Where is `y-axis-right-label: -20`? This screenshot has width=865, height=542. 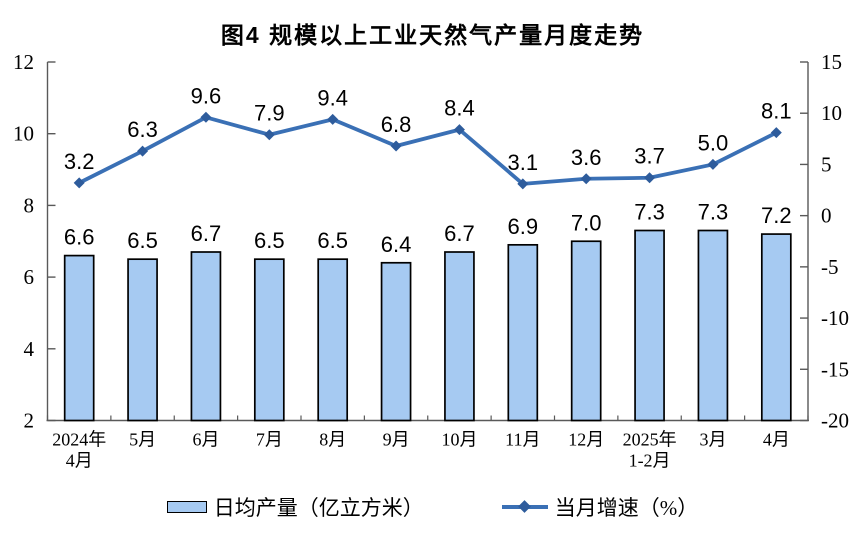
y-axis-right-label: -20 is located at coordinates (835, 421).